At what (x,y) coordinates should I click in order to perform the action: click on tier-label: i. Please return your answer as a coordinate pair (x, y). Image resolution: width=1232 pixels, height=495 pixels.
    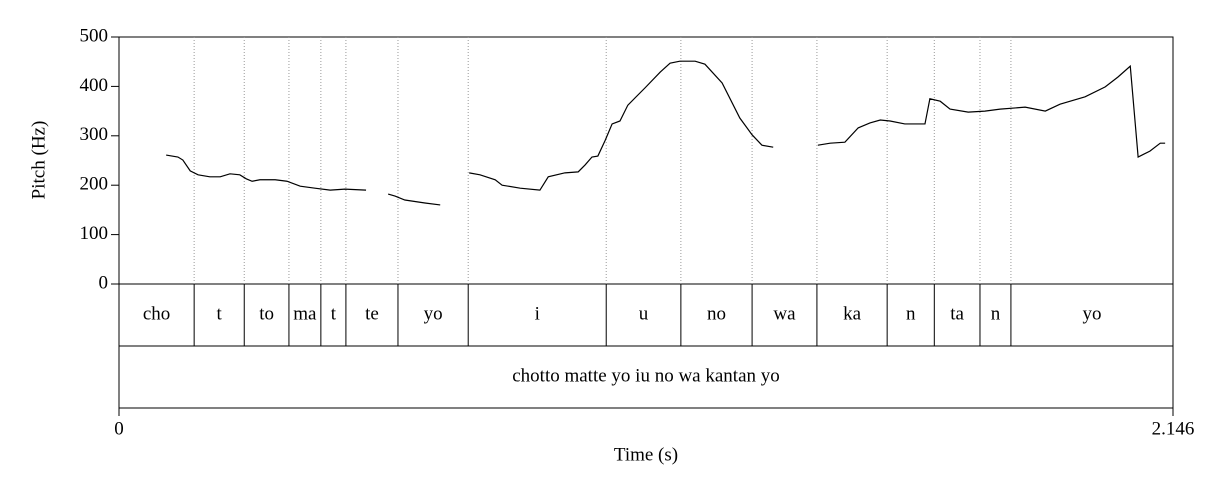
    Looking at the image, I should click on (537, 313).